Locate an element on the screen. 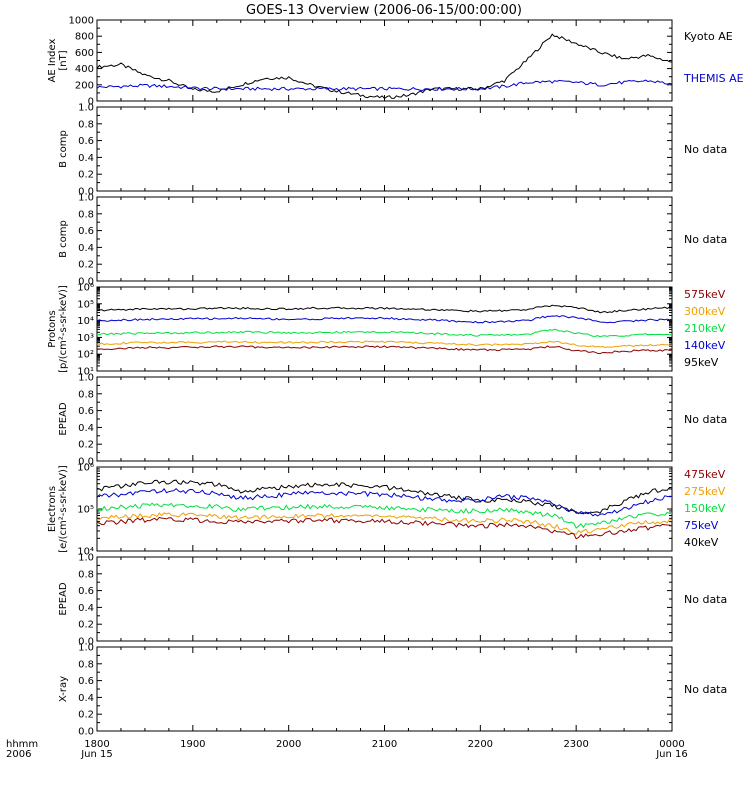 The height and width of the screenshot is (800, 750). x-tick-label: 1800 is located at coordinates (96, 744).